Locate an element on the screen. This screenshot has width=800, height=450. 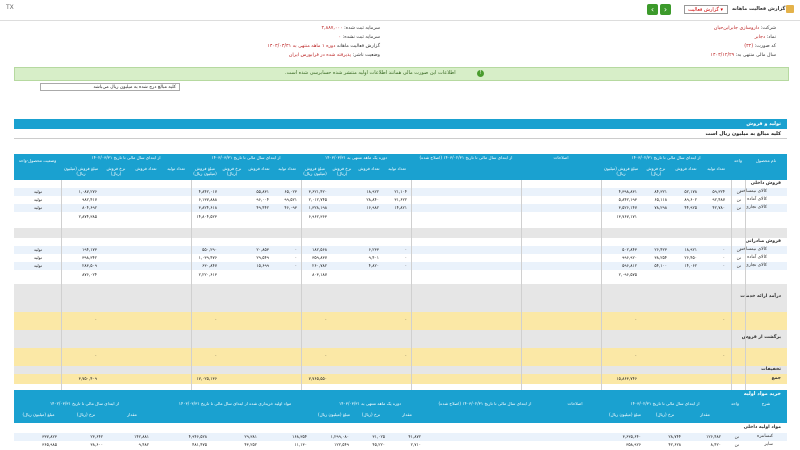
company-value: داروسازی جابرابن‌حیان is located at coordinates (736, 28).